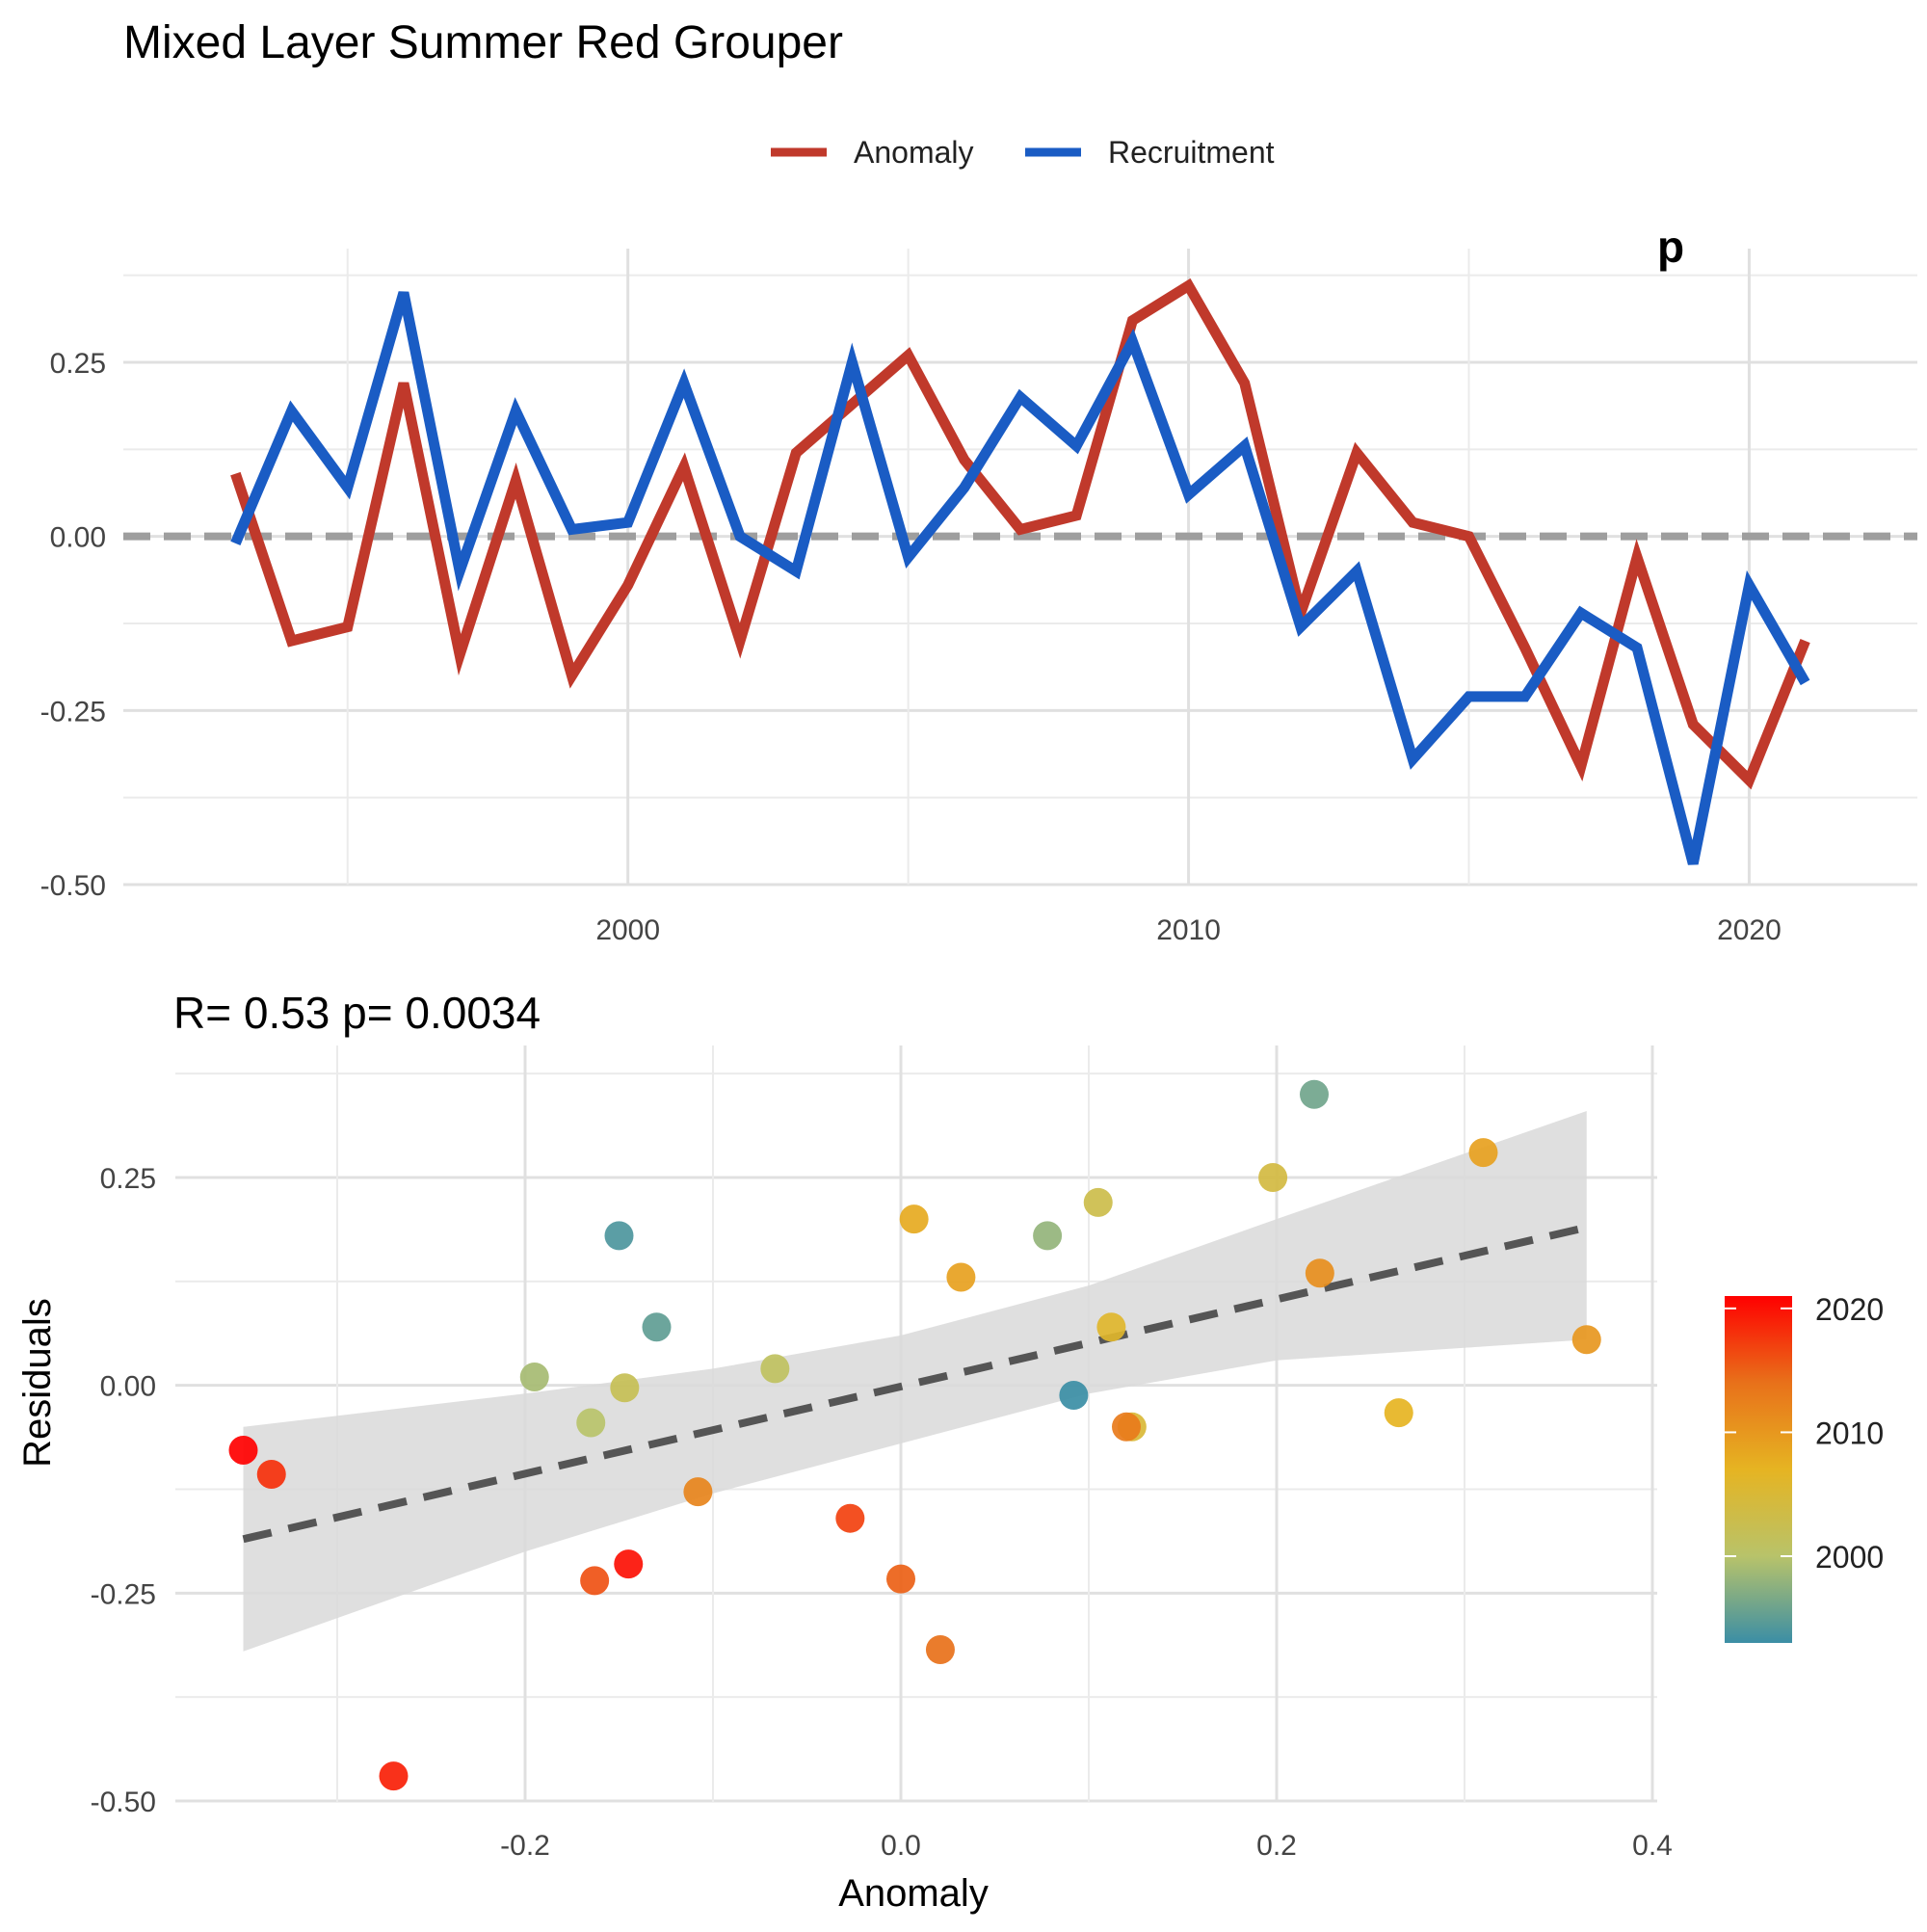 The image size is (1927, 1932). I want to click on colorbar-tick-label: 2000, so click(1849, 1557).